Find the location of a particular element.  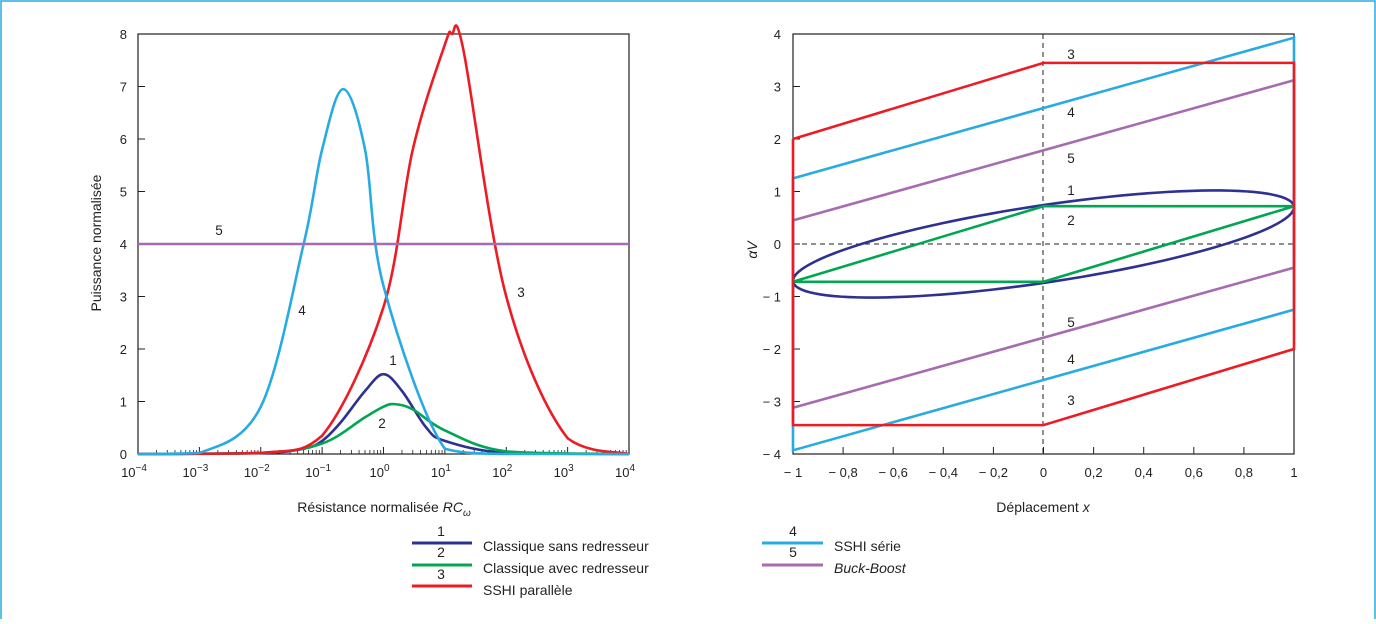

legend-label-4: SSHI série is located at coordinates (867, 546).